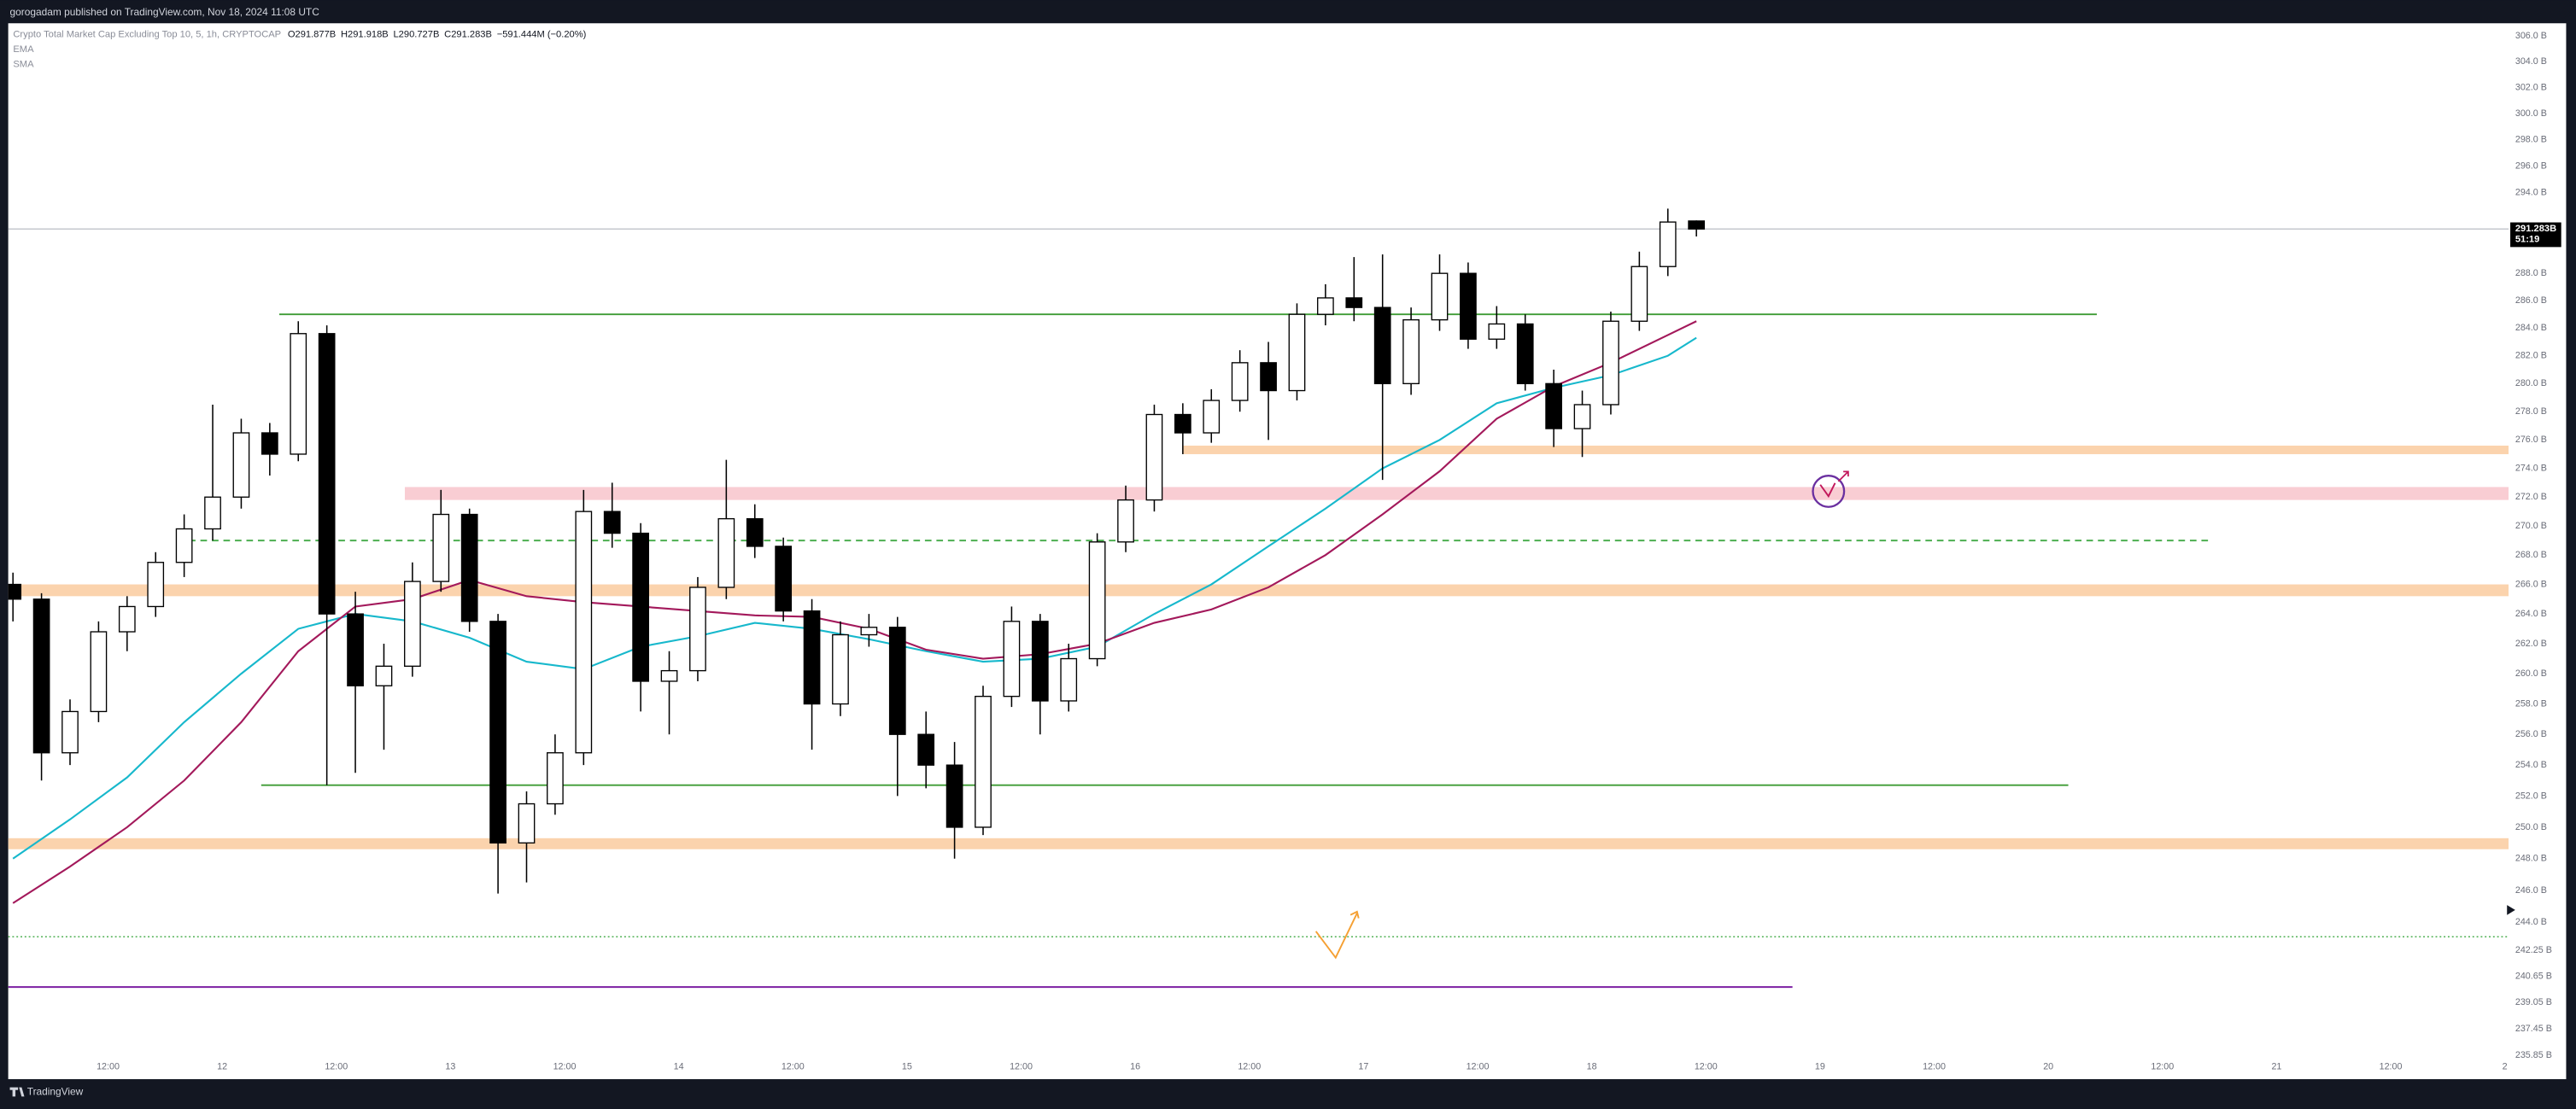 The height and width of the screenshot is (1109, 2576). I want to click on y-tick-label: 248.0 B, so click(2531, 859).